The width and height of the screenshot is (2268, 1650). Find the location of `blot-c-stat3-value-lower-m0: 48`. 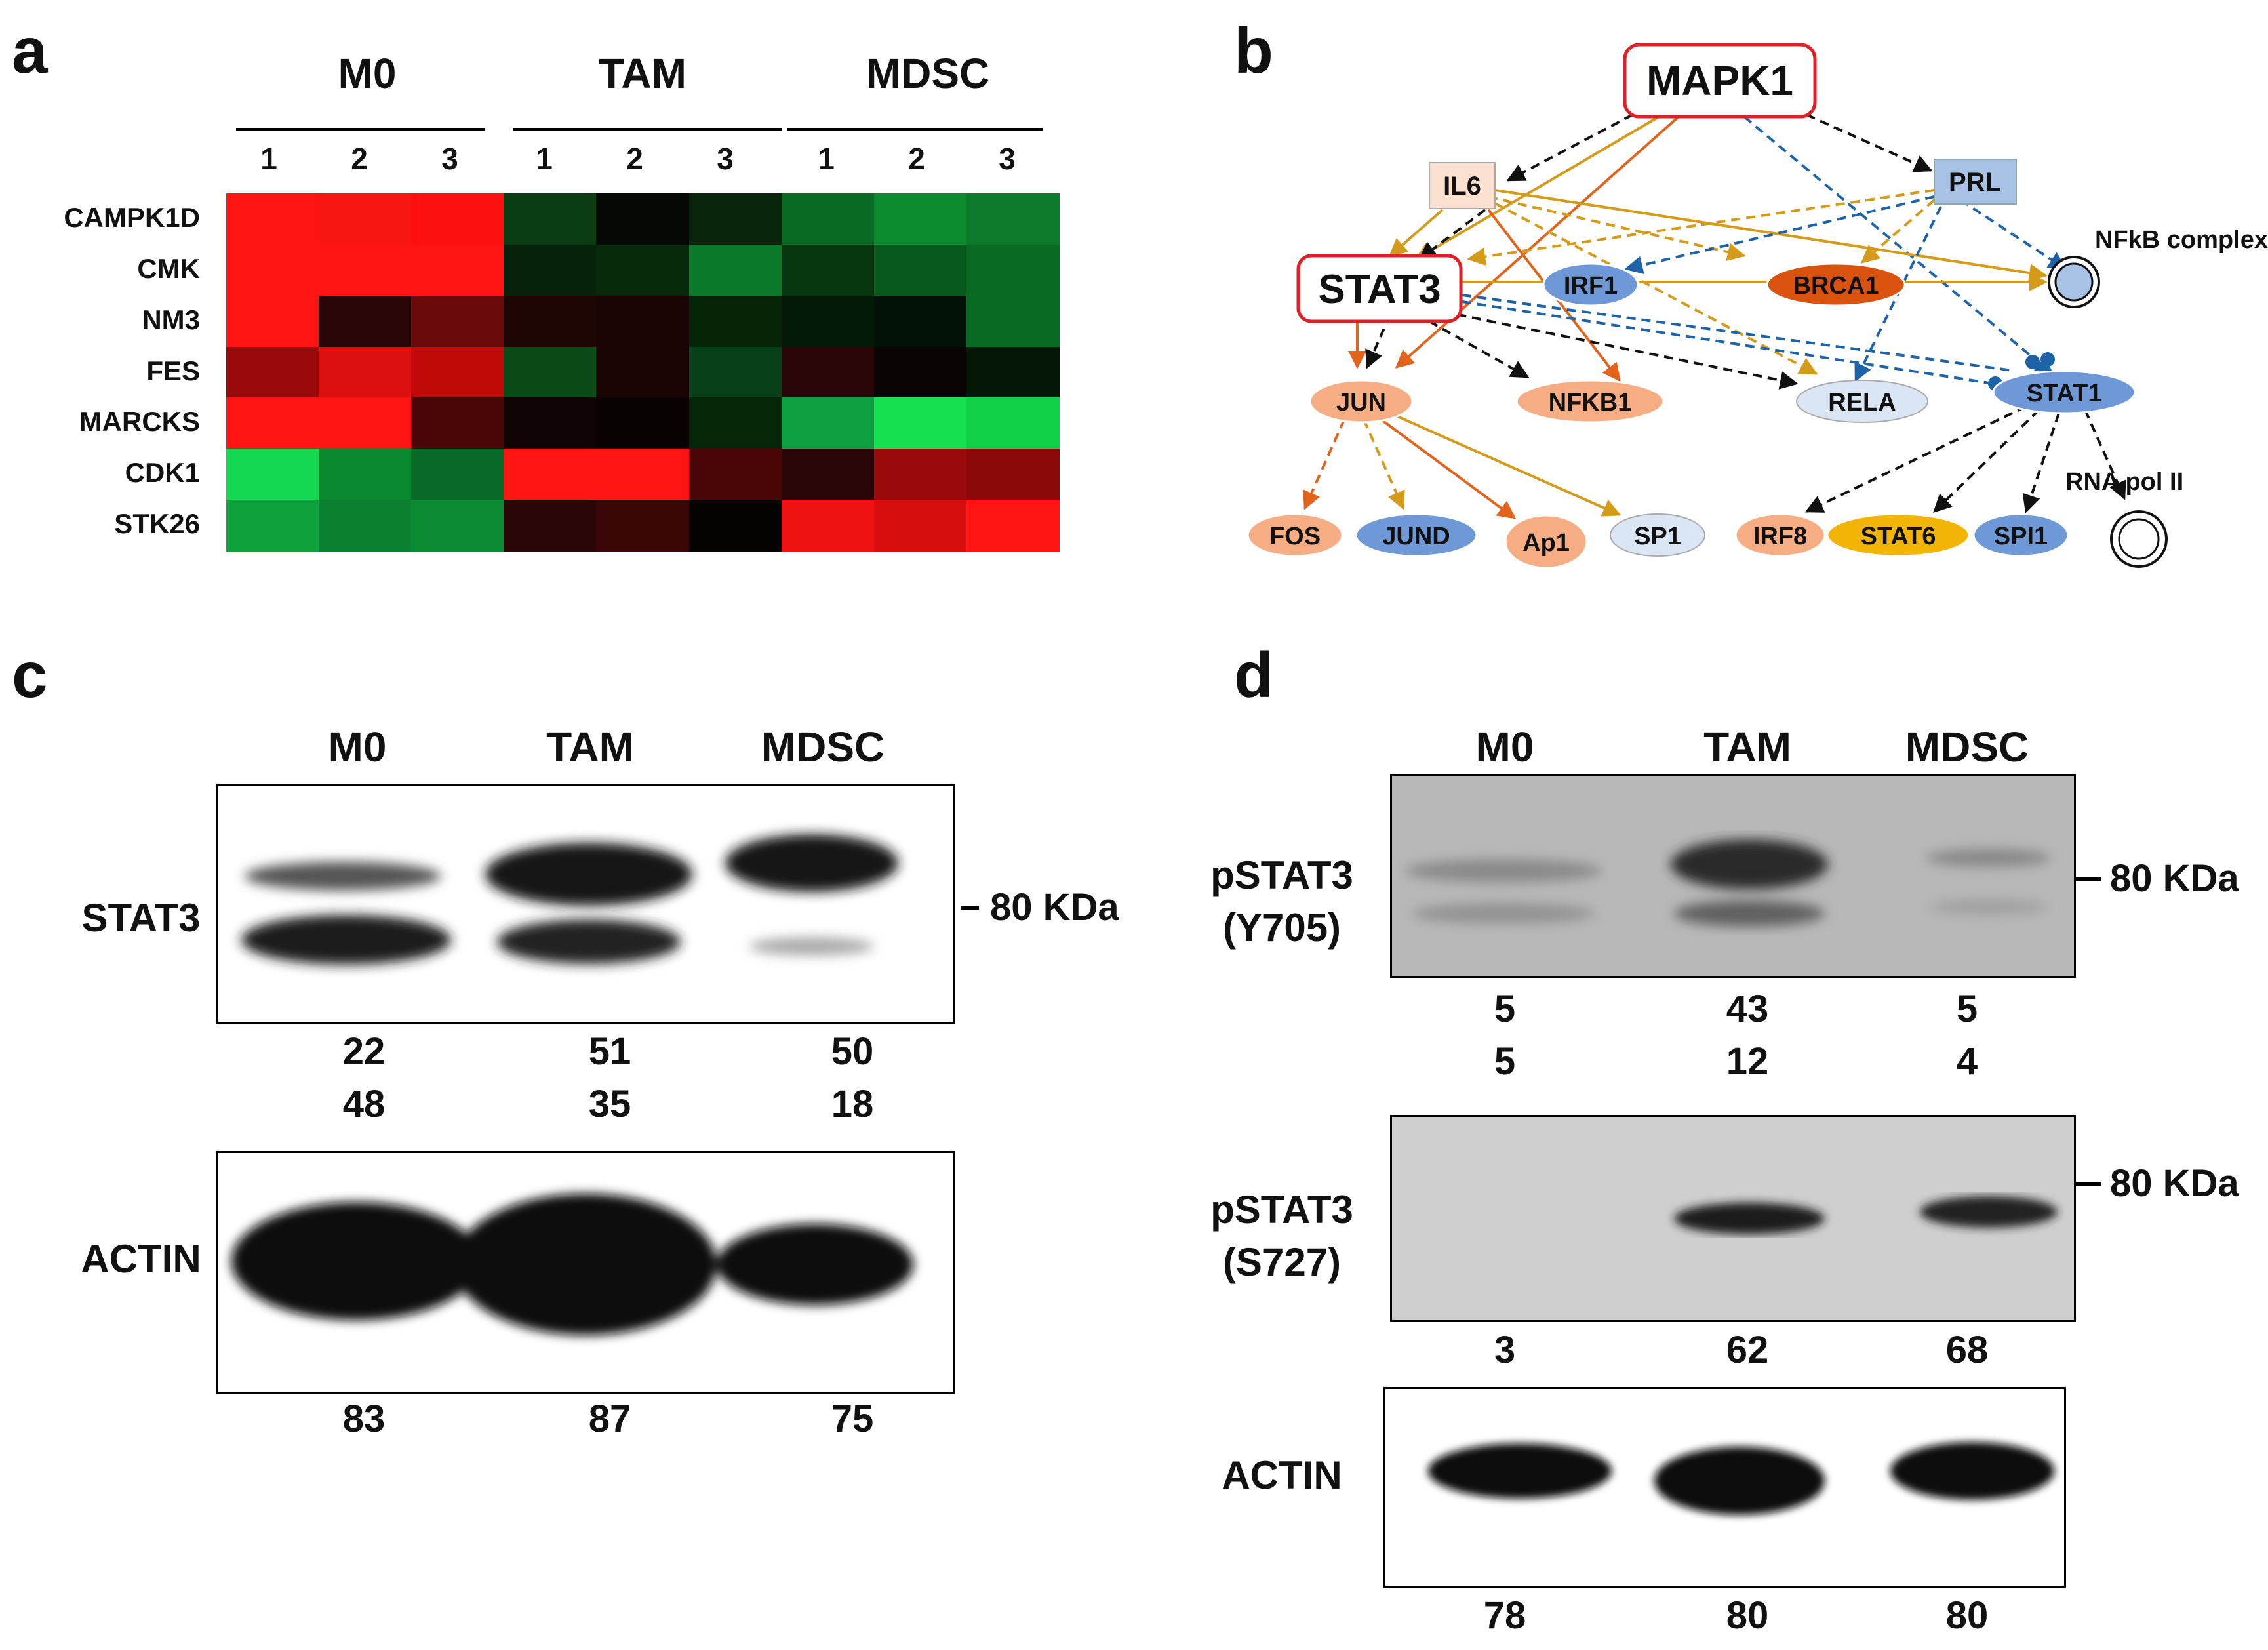

blot-c-stat3-value-lower-m0: 48 is located at coordinates (364, 1104).